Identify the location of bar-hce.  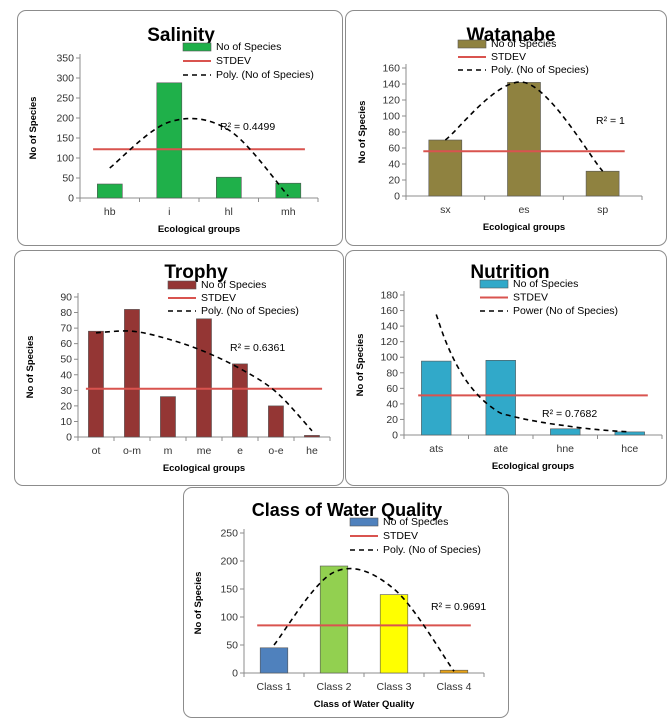
(629, 433).